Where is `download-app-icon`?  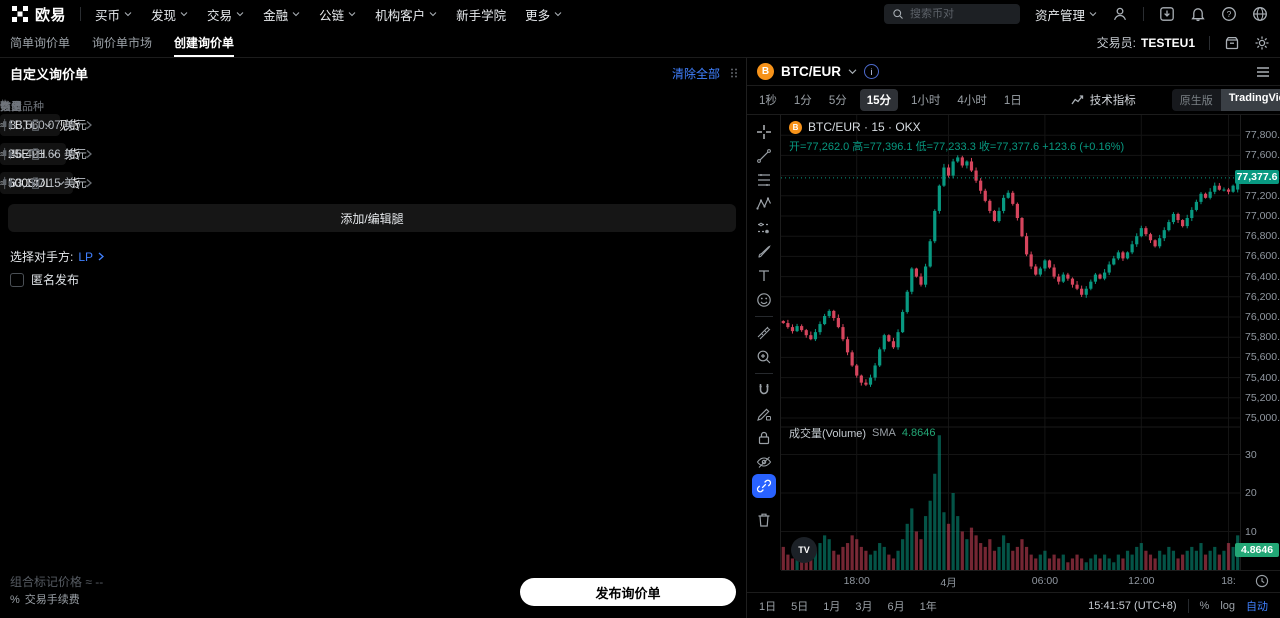 download-app-icon is located at coordinates (1167, 14).